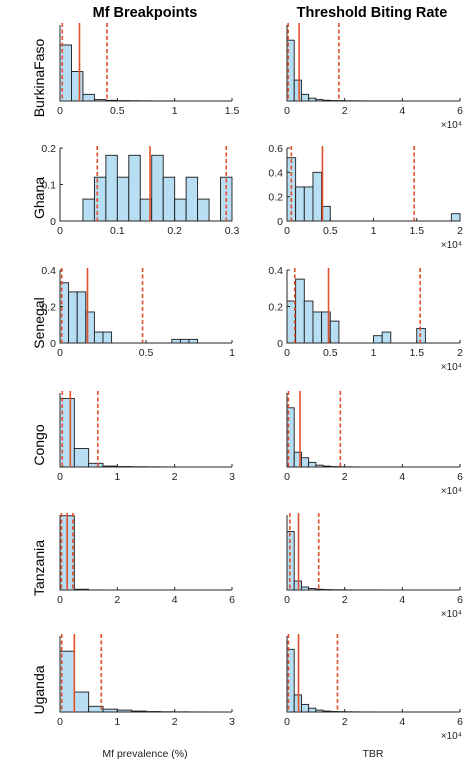  I want to click on column-title-threshold-biting-rate: Threshold Biting Rate, so click(372, 13).